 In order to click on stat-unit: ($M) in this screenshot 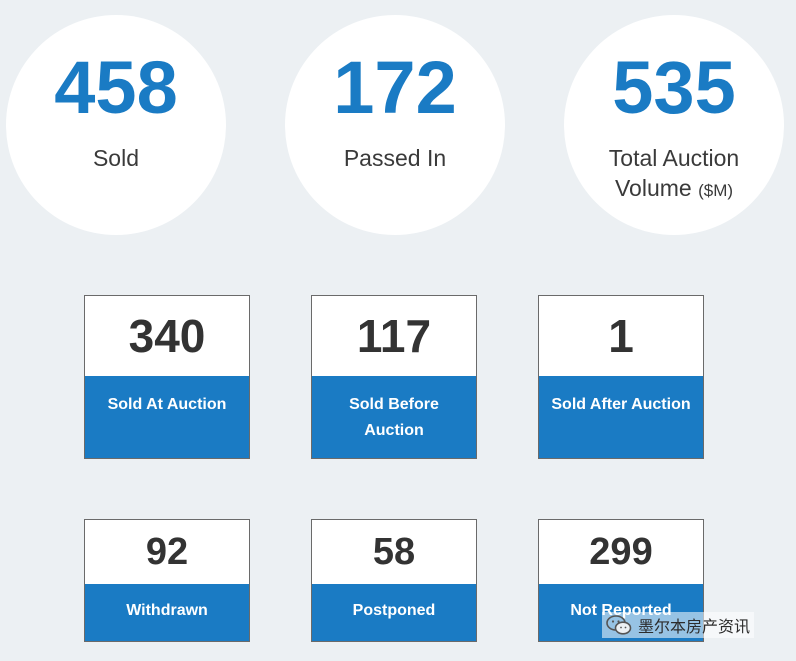, I will do `click(716, 190)`.